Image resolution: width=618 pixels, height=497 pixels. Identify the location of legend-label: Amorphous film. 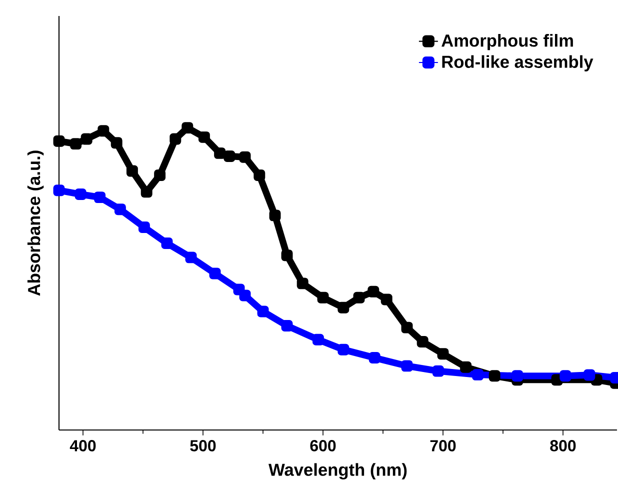
(507, 42).